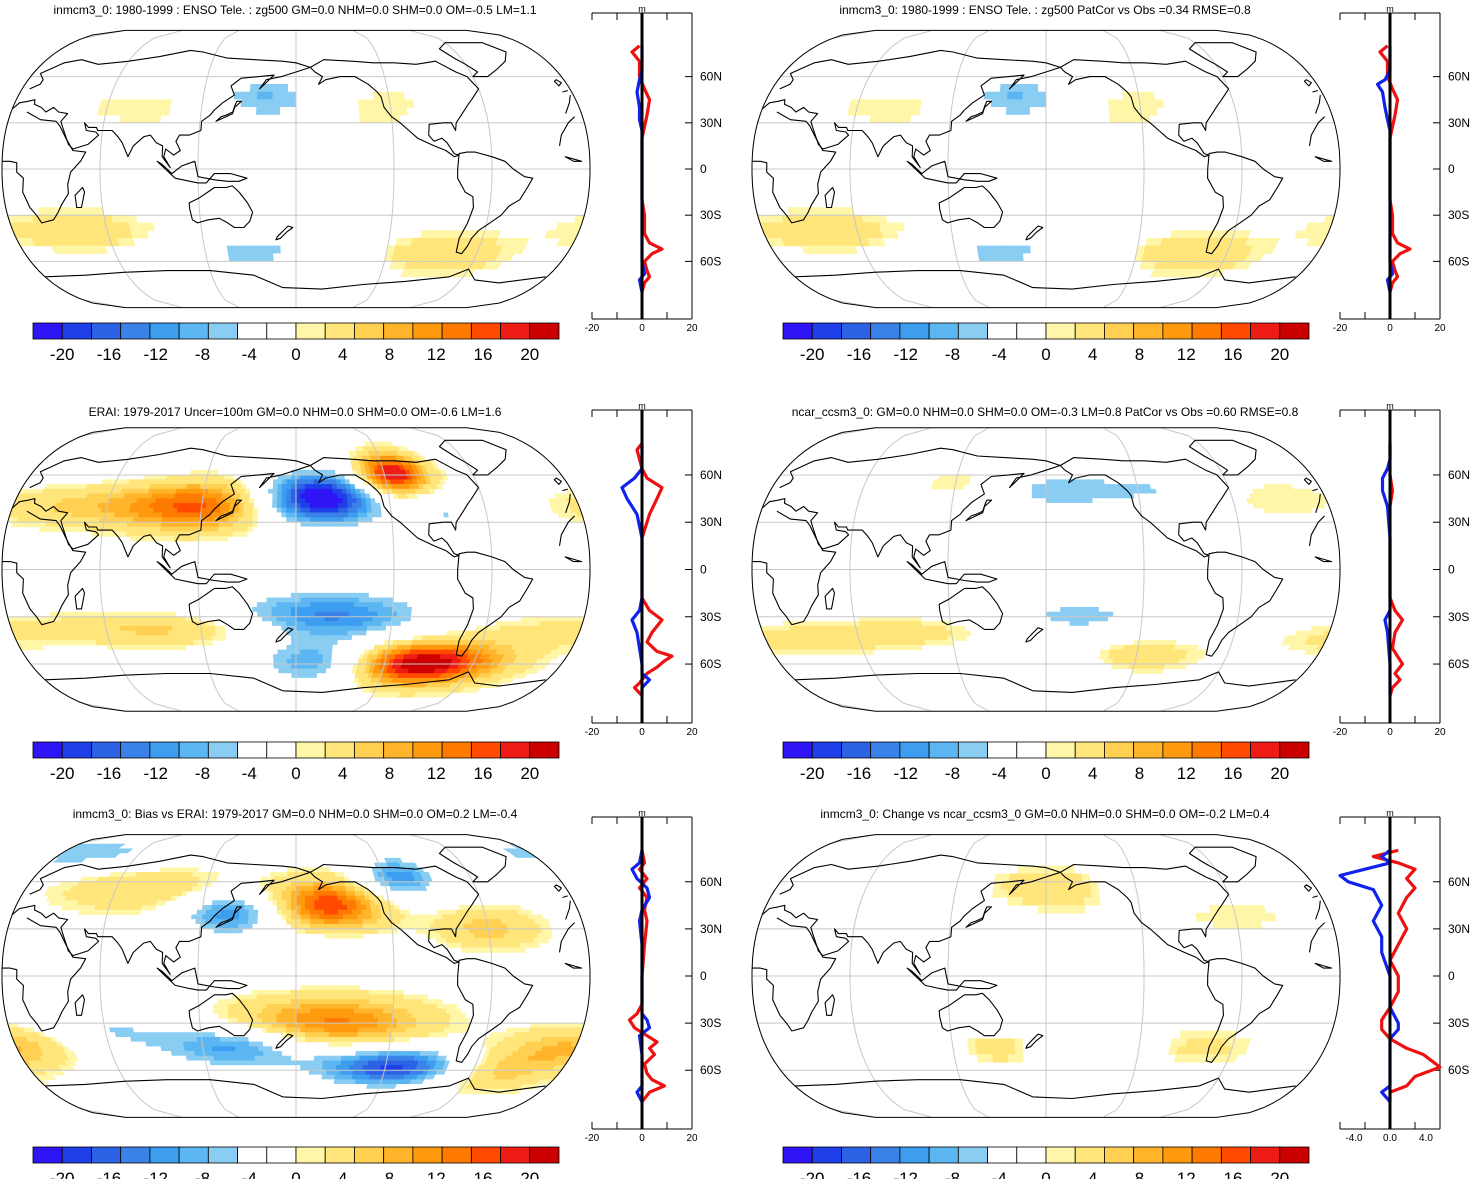  What do you see at coordinates (830, 197) in the screenshot?
I see `coastline-madagascar` at bounding box center [830, 197].